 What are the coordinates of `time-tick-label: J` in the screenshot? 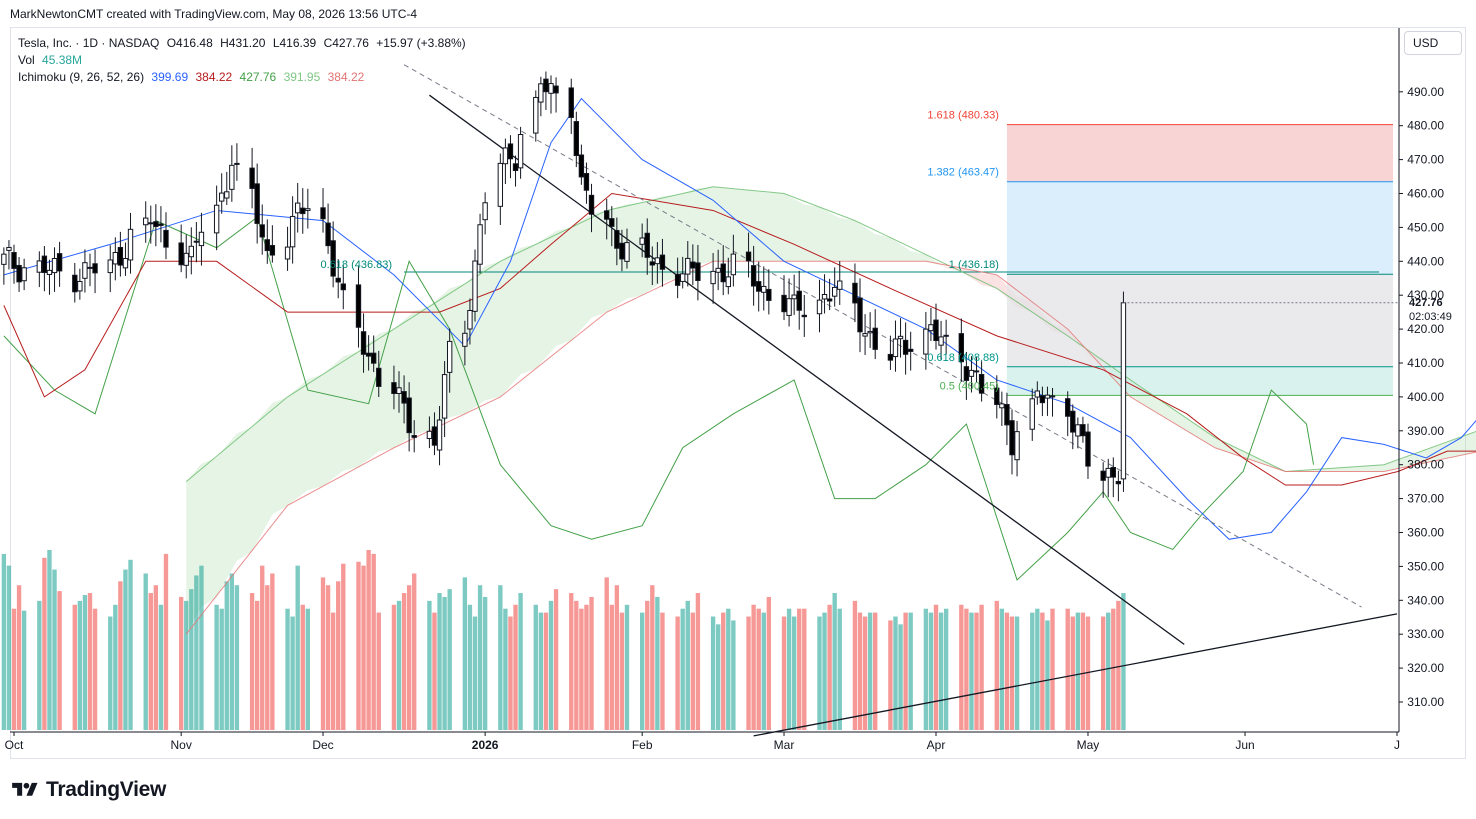 It's located at (1397, 745).